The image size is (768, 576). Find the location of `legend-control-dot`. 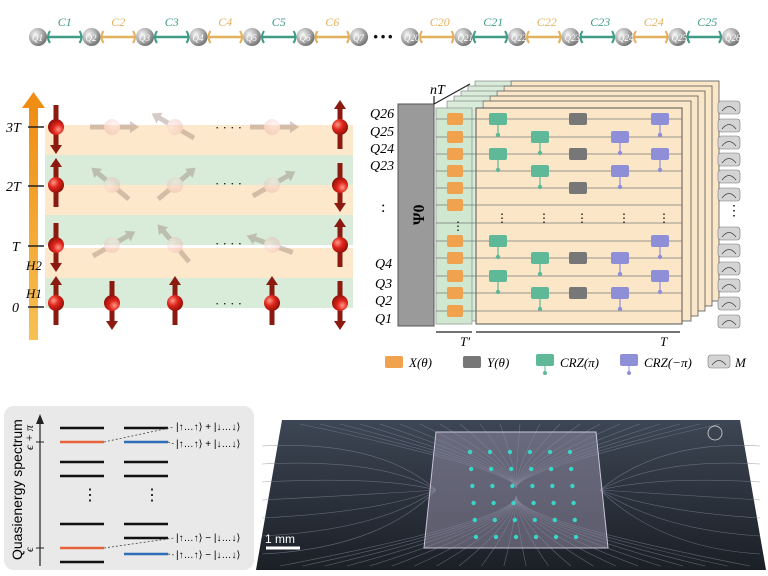

legend-control-dot is located at coordinates (629, 373).